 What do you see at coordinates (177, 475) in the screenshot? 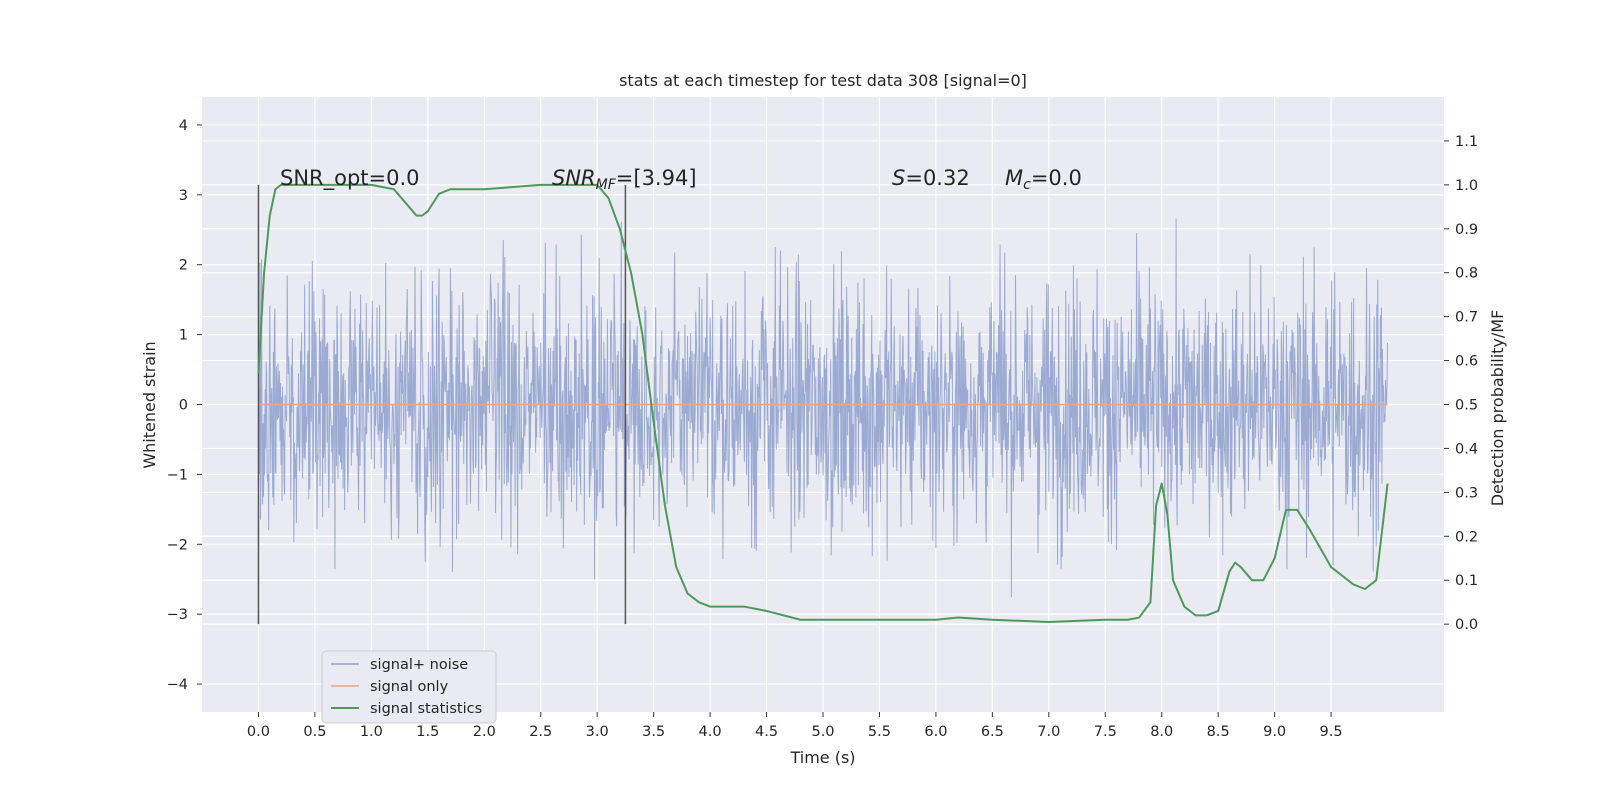
I see `y-tick-label: −1` at bounding box center [177, 475].